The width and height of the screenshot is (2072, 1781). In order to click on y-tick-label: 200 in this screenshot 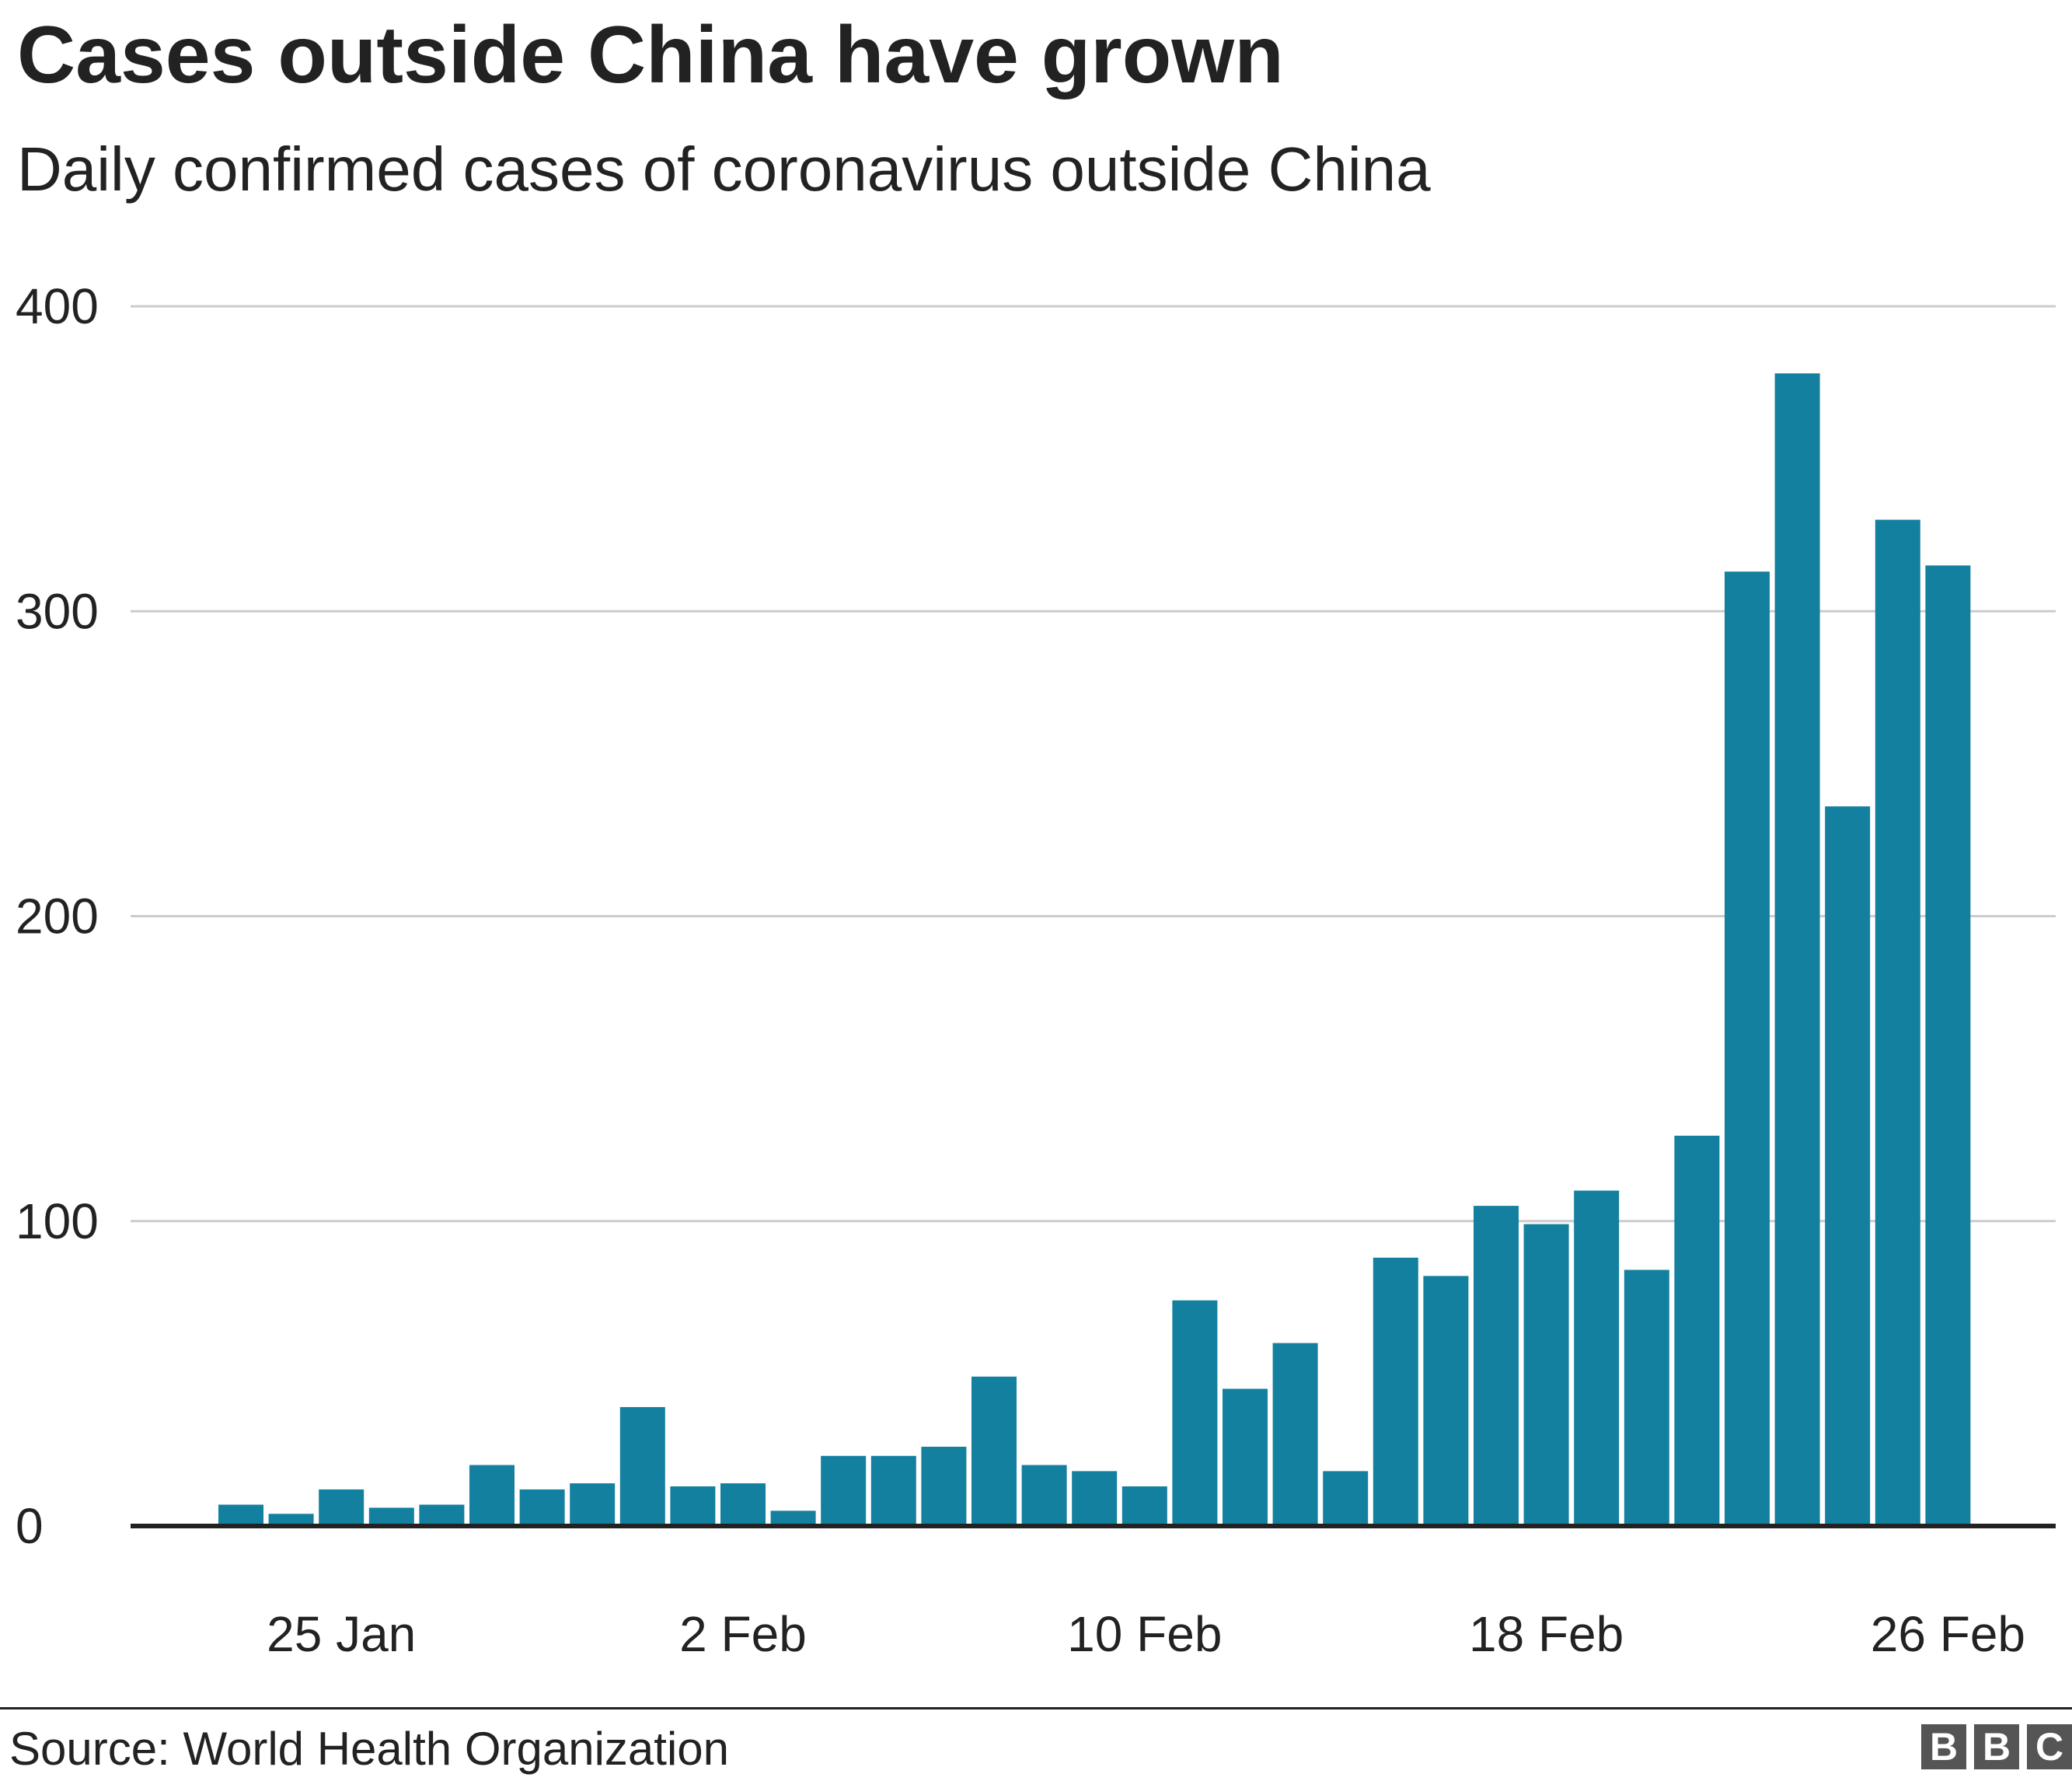, I will do `click(57, 917)`.